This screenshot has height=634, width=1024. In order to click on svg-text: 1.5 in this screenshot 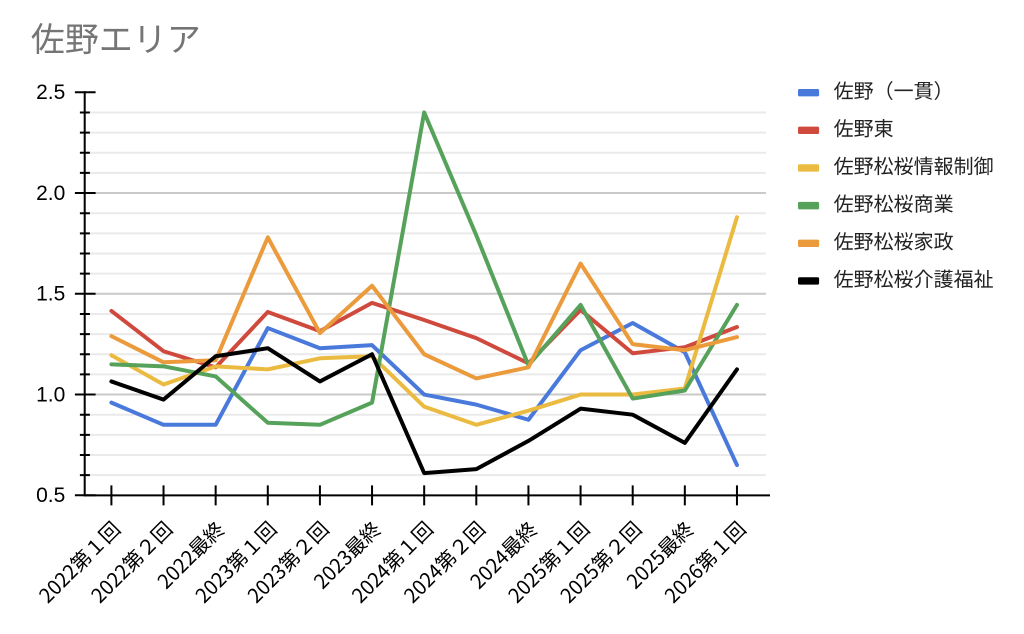, I will do `click(50, 294)`.